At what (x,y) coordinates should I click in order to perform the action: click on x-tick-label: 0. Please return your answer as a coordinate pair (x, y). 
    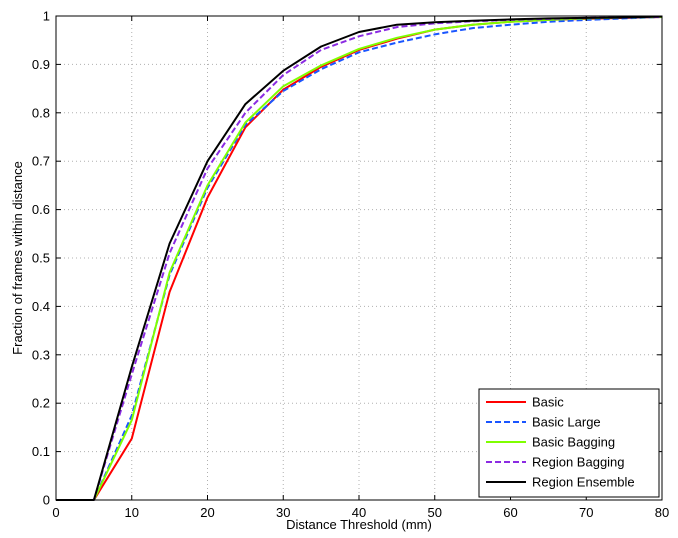
    Looking at the image, I should click on (55, 512).